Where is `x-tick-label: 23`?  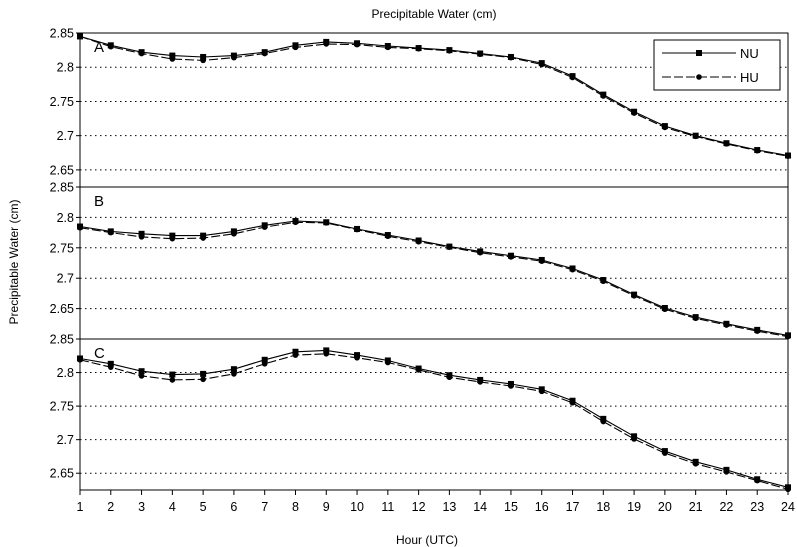 x-tick-label: 23 is located at coordinates (757, 507).